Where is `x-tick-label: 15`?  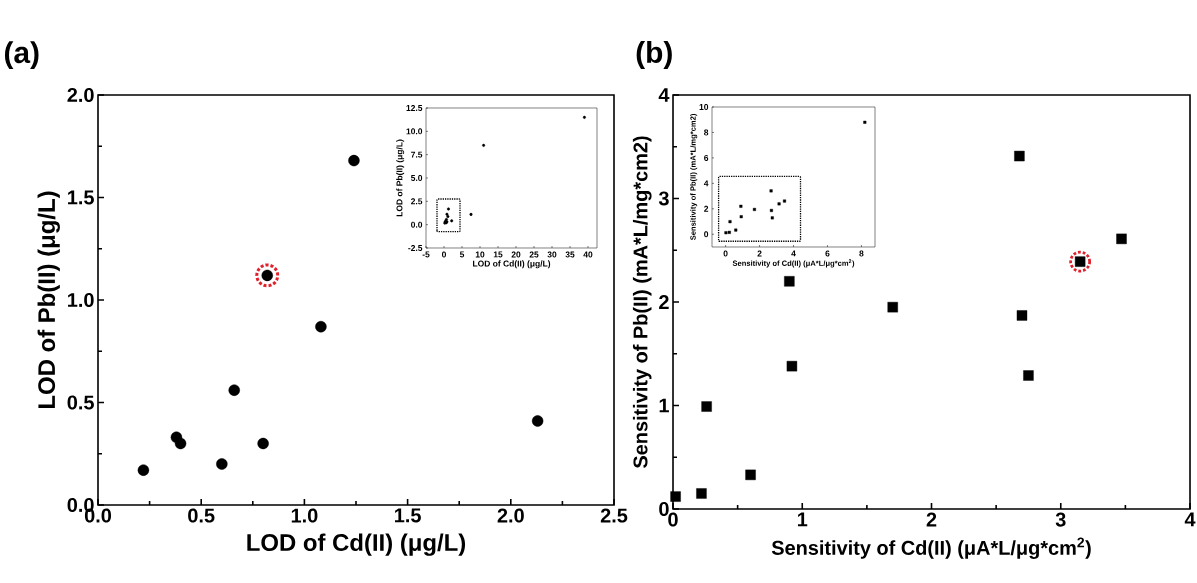 x-tick-label: 15 is located at coordinates (498, 254).